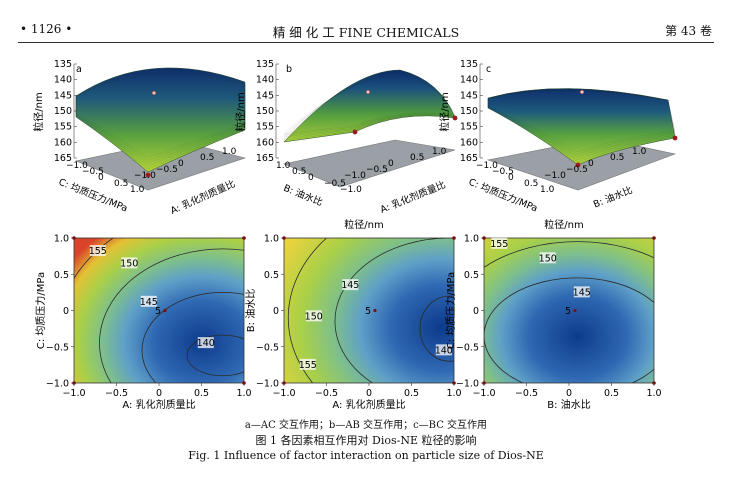 This screenshot has height=479, width=732. I want to click on heatmap-fill, so click(569, 310).